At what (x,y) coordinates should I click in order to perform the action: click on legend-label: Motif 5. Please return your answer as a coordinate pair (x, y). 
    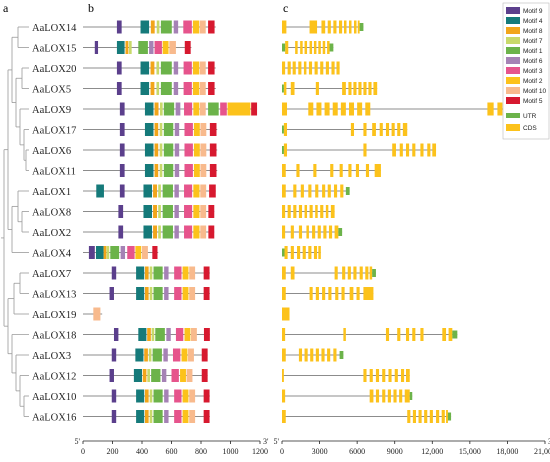
    Looking at the image, I should click on (533, 101).